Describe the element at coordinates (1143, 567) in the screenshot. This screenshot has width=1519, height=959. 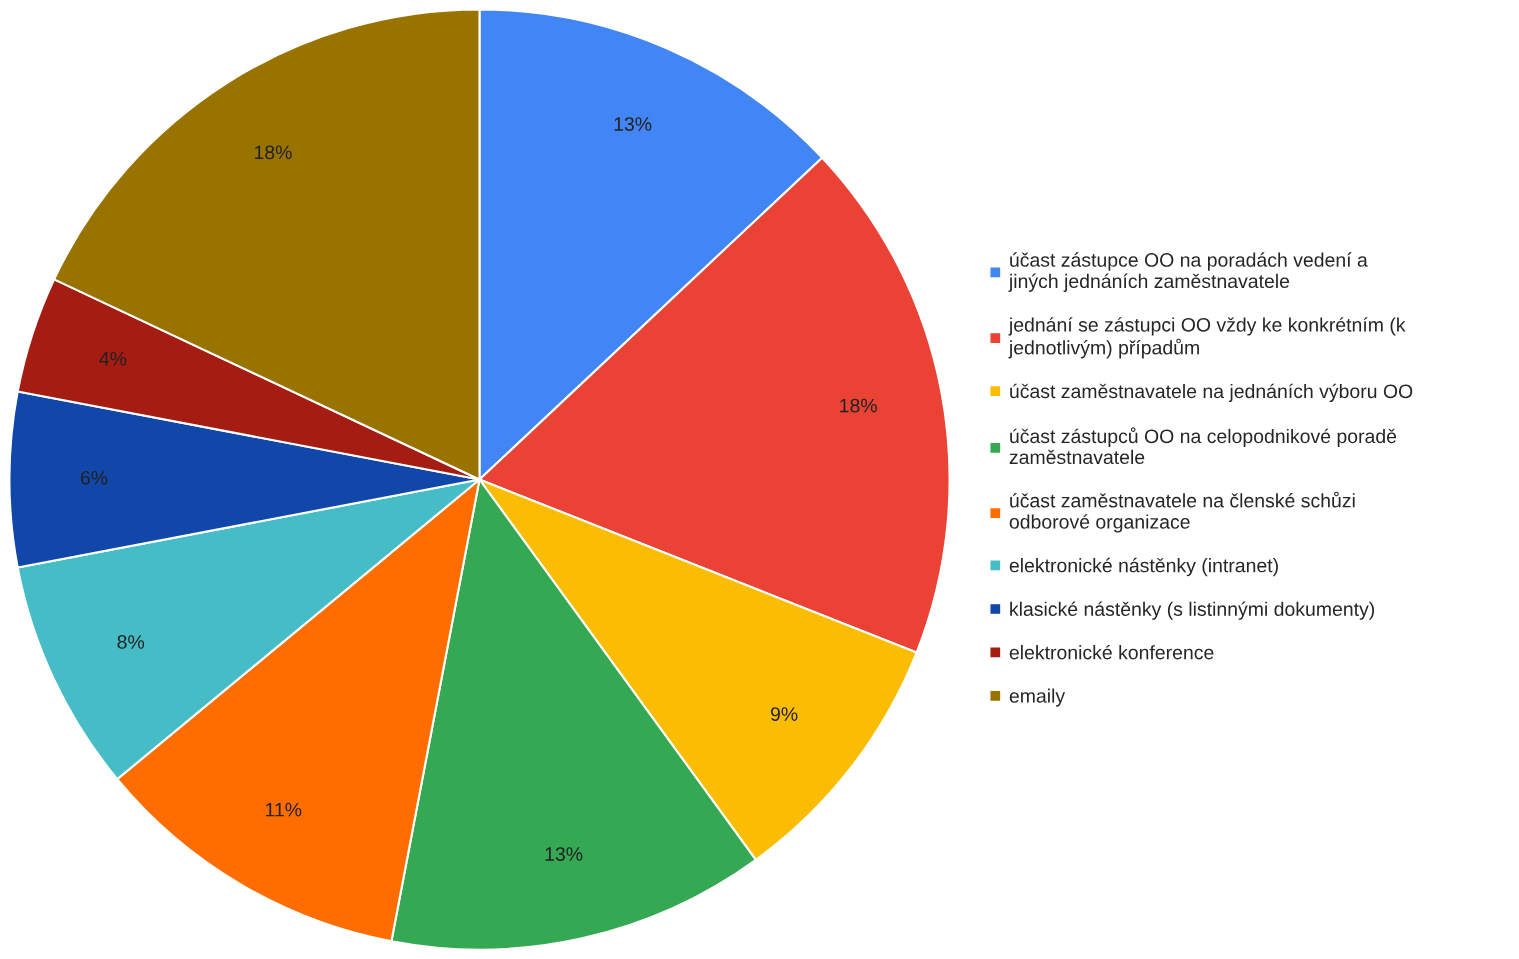
I see `legend-label: elektronické nástěnky (intranet)` at that location.